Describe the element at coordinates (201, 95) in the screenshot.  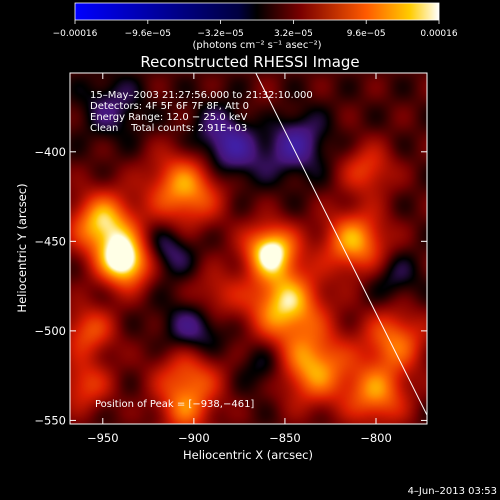
I see `annotation-time: 15–May–2003 21:27:56.000 to 21:32:10.000` at that location.